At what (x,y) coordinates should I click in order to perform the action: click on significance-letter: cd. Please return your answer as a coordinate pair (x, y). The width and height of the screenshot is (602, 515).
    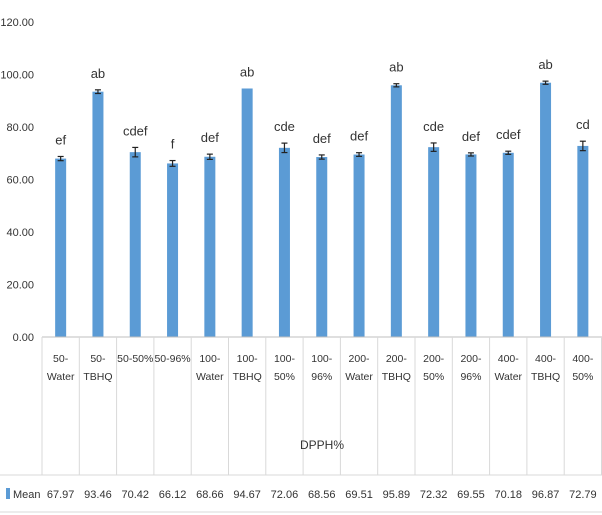
    Looking at the image, I should click on (583, 124).